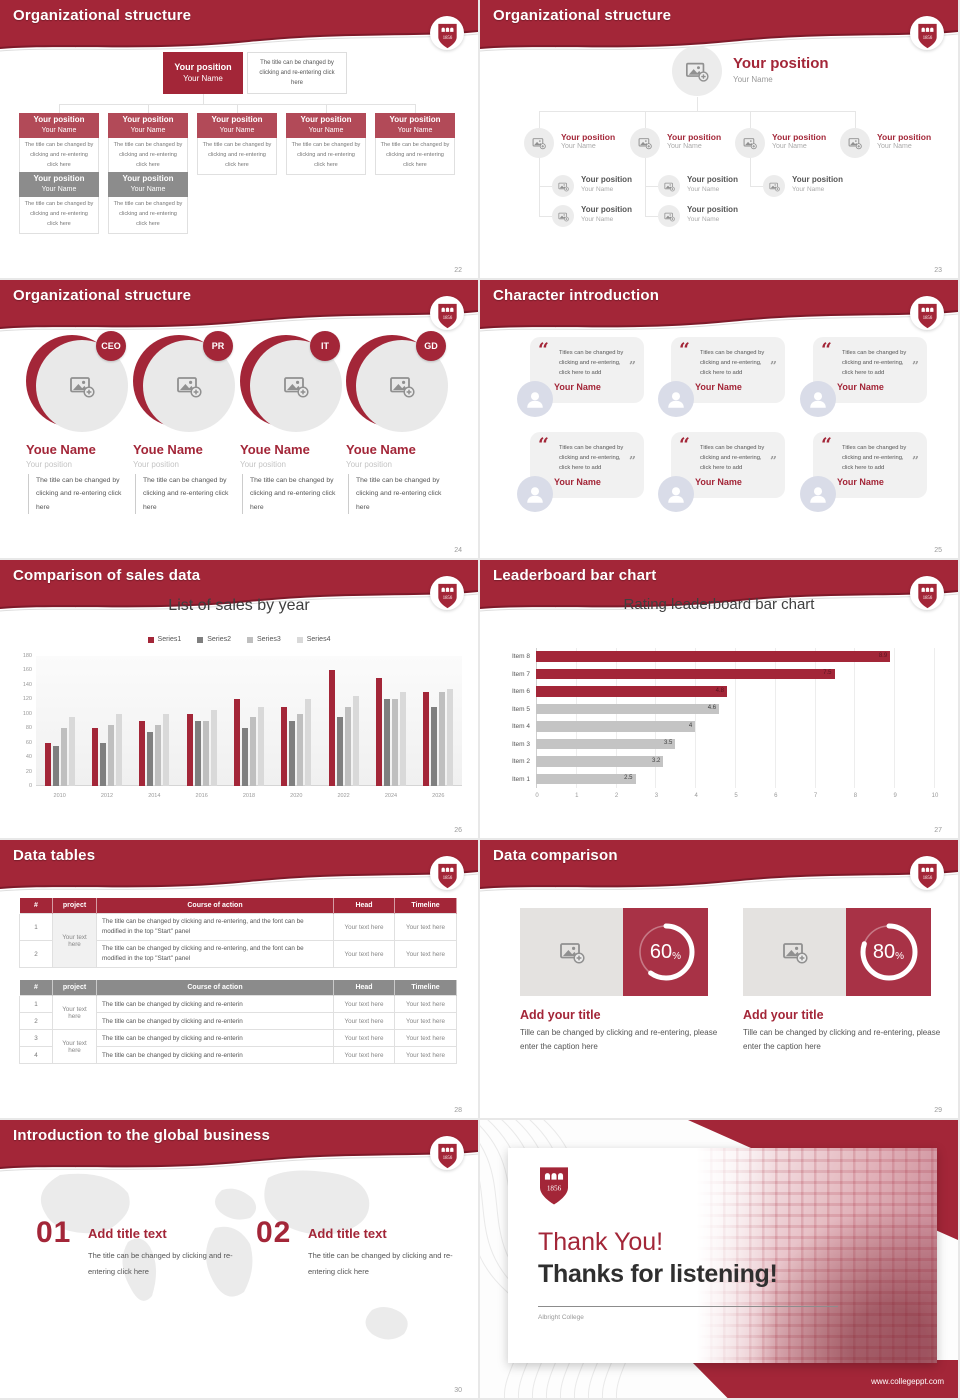 The width and height of the screenshot is (960, 1400). I want to click on org-node-header: Your position Your Name, so click(326, 126).